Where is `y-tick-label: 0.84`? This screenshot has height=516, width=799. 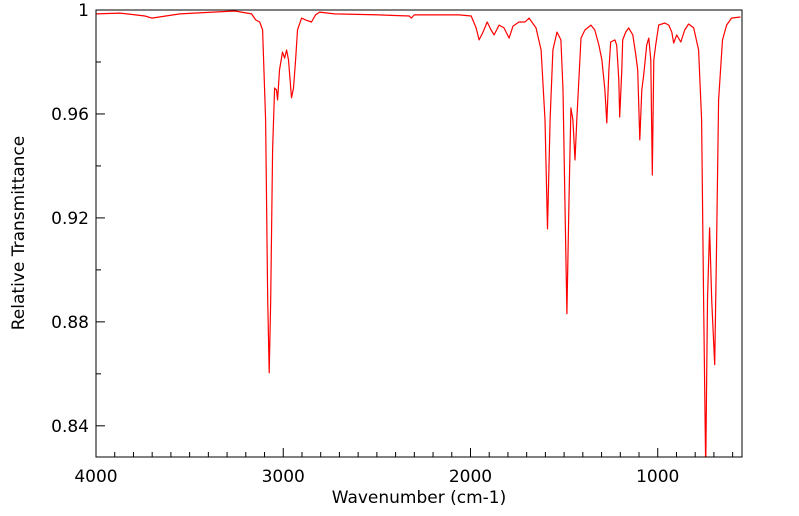
y-tick-label: 0.84 is located at coordinates (70, 427).